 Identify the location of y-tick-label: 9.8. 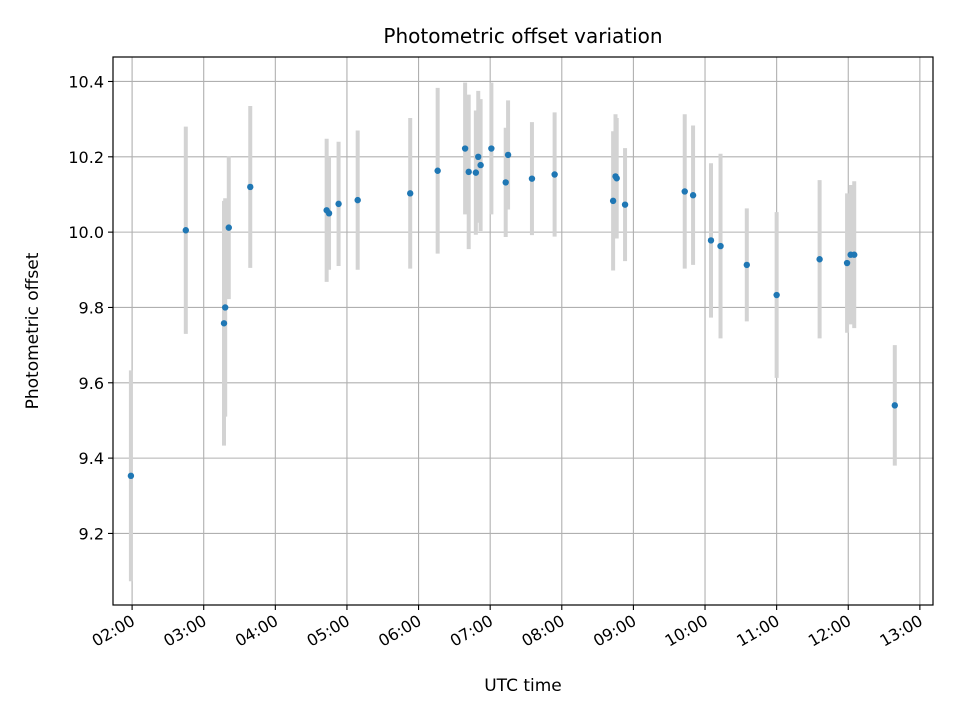
(91, 307).